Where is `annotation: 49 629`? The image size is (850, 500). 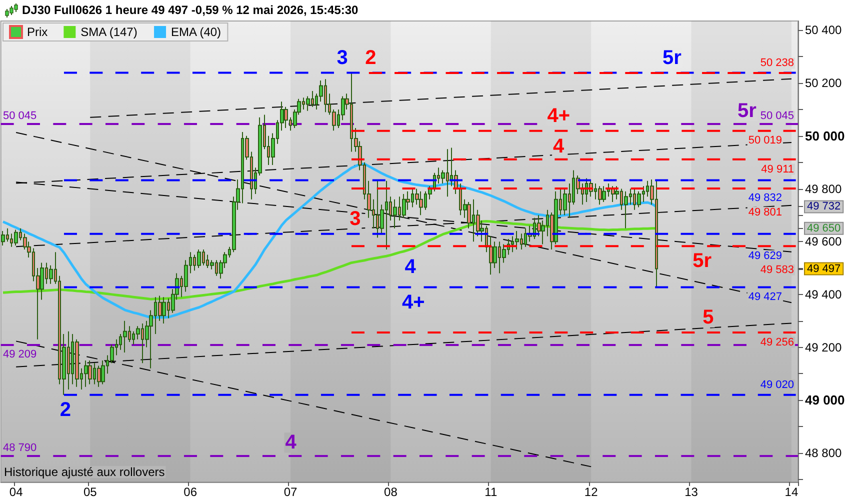
annotation: 49 629 is located at coordinates (765, 256).